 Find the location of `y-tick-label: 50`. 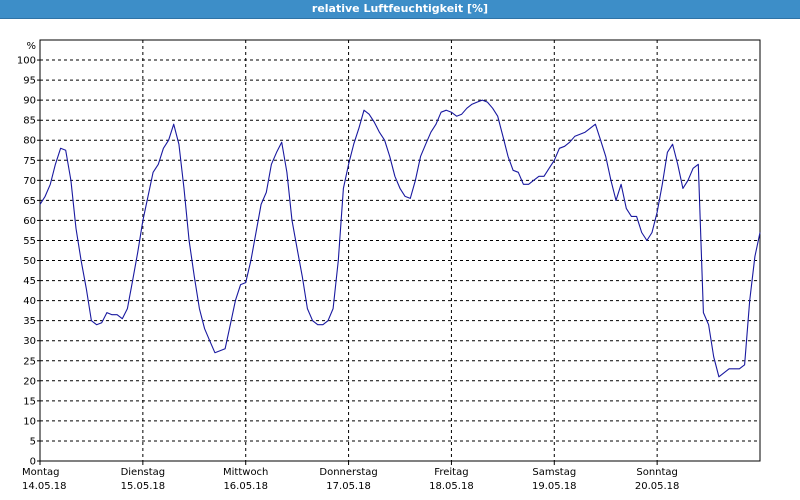

y-tick-label: 50 is located at coordinates (29, 261).